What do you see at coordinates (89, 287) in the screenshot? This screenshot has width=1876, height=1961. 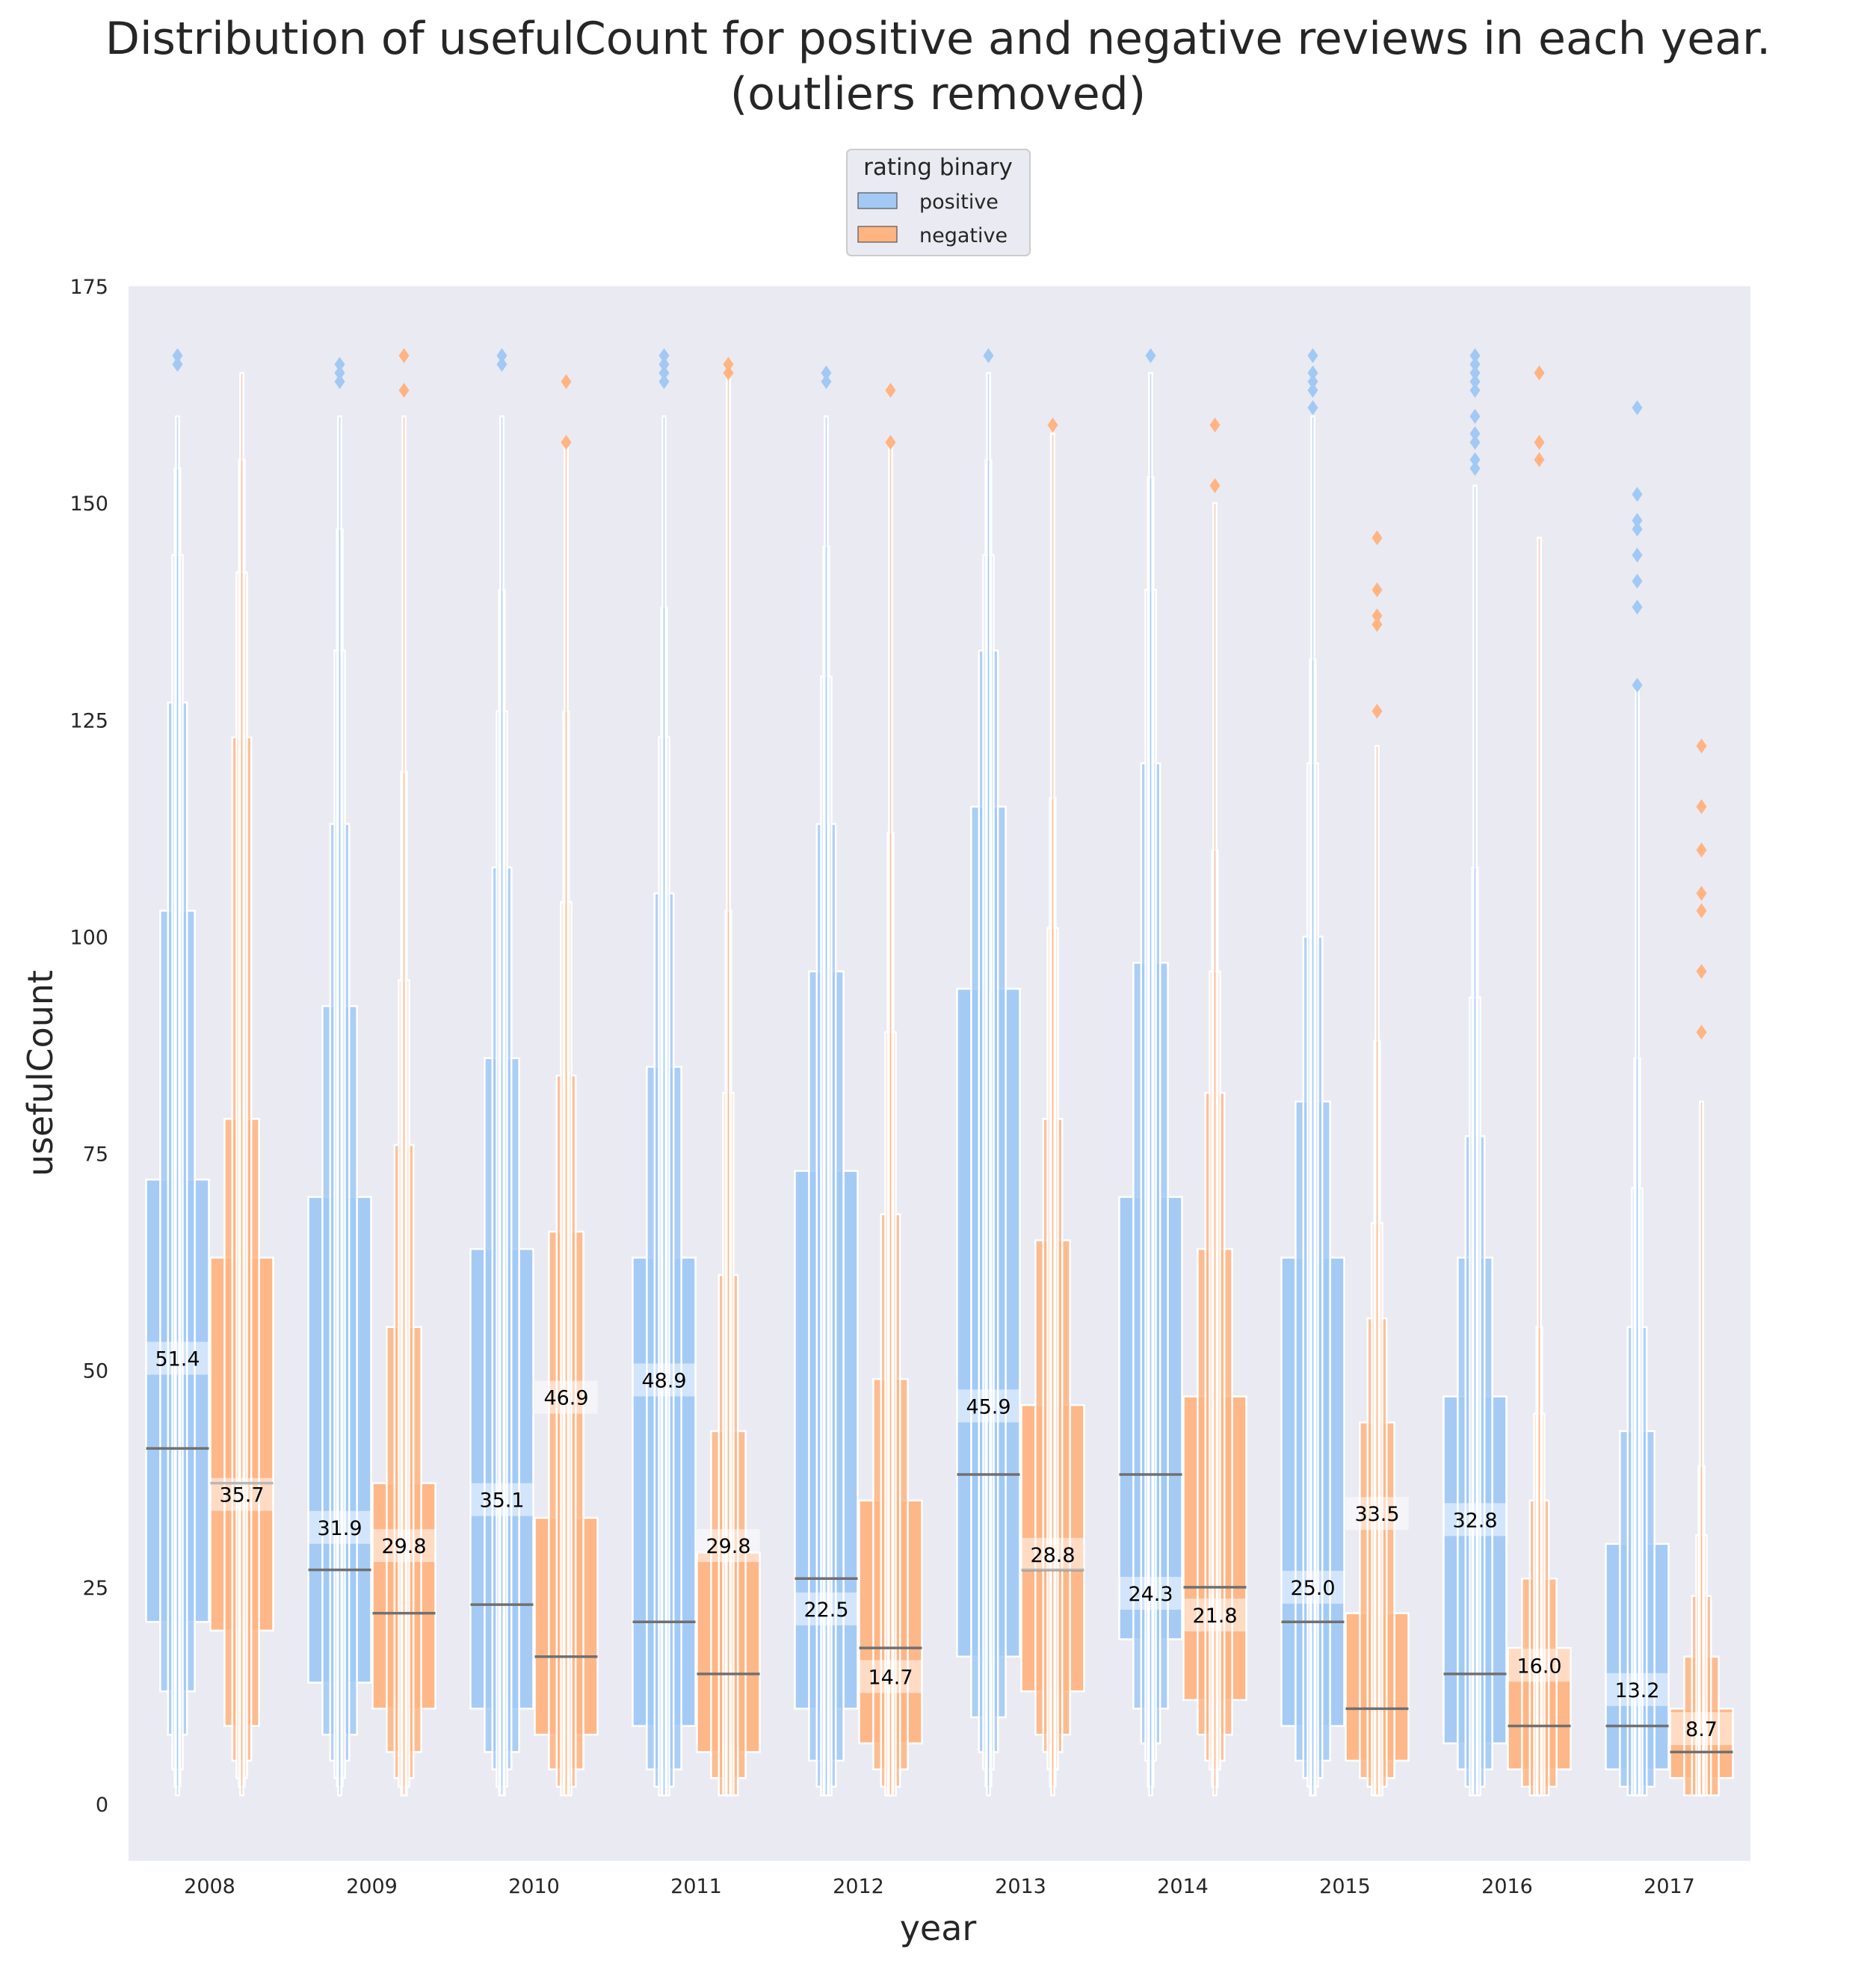 I see `y-tick-label: 175` at bounding box center [89, 287].